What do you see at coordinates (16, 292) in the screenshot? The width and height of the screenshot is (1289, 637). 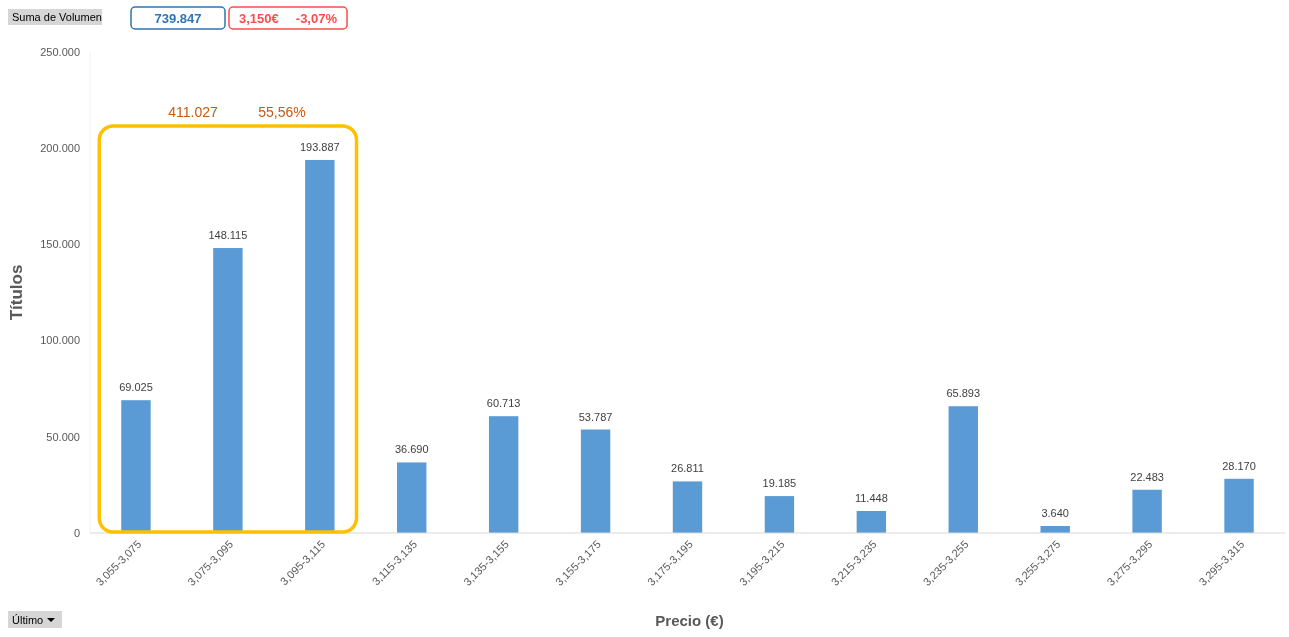 I see `y-axis-title: Títulos` at bounding box center [16, 292].